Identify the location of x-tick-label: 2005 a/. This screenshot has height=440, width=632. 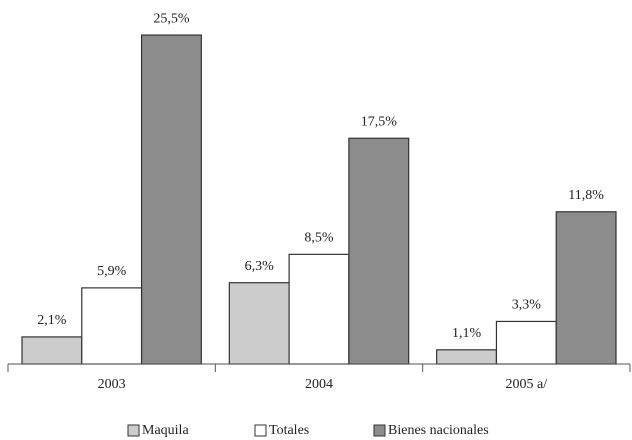
(527, 384).